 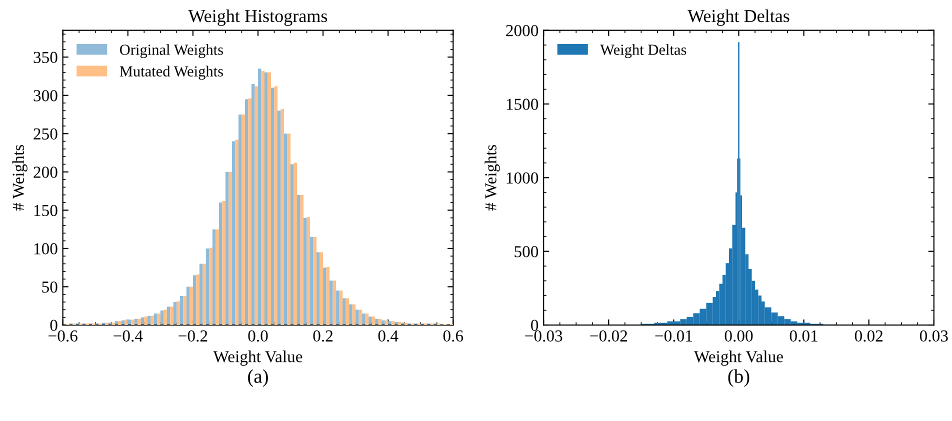 I want to click on y-tick-label: 350, so click(x=46, y=58).